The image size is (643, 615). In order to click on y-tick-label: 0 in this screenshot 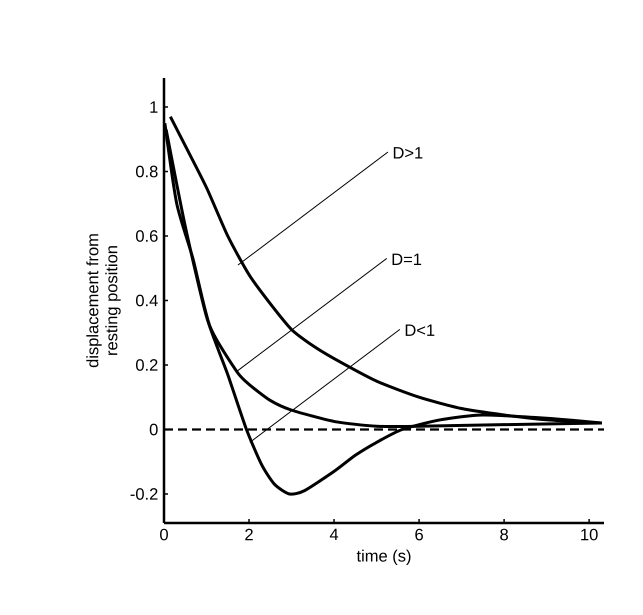, I will do `click(154, 430)`.